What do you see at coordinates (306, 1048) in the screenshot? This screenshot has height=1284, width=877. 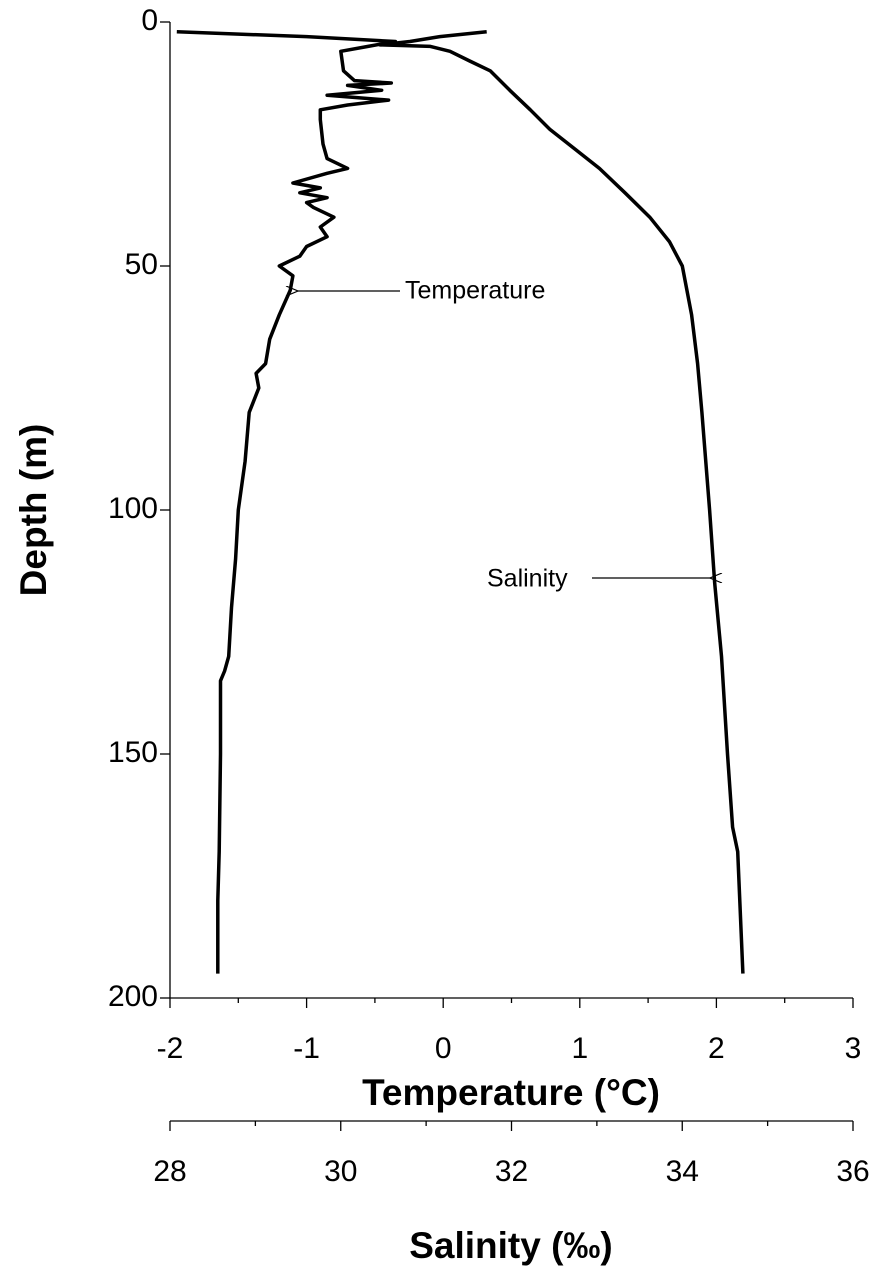 I see `x-tick-label: -1` at bounding box center [306, 1048].